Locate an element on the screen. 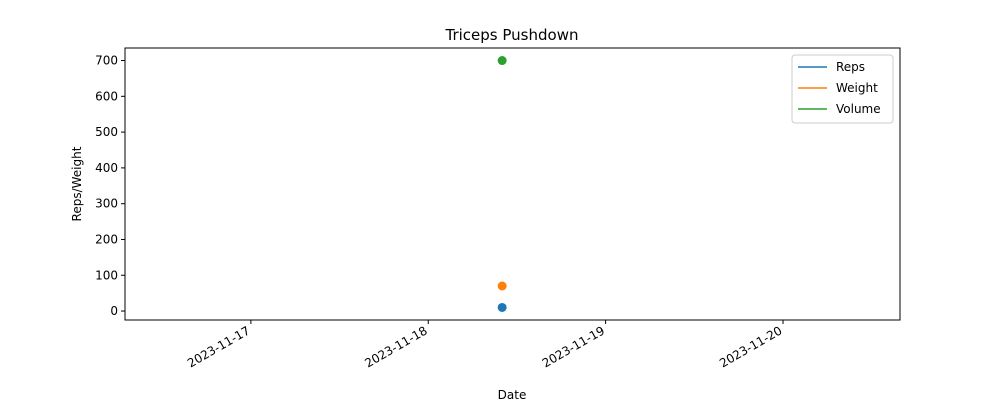  y-tick-label: 500 is located at coordinates (106, 132).